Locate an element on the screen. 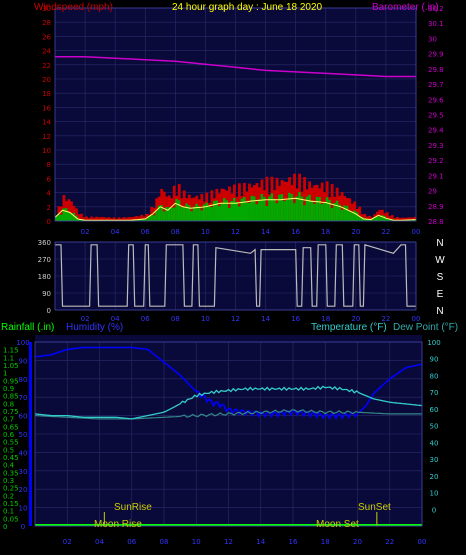 This screenshot has height=555, width=466. barometer-tick-label: 29.9 is located at coordinates (436, 55).